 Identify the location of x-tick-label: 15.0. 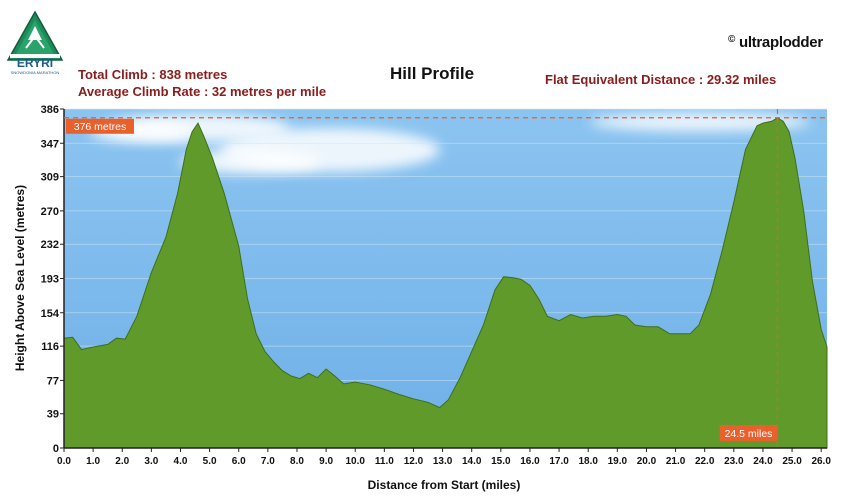
(501, 461).